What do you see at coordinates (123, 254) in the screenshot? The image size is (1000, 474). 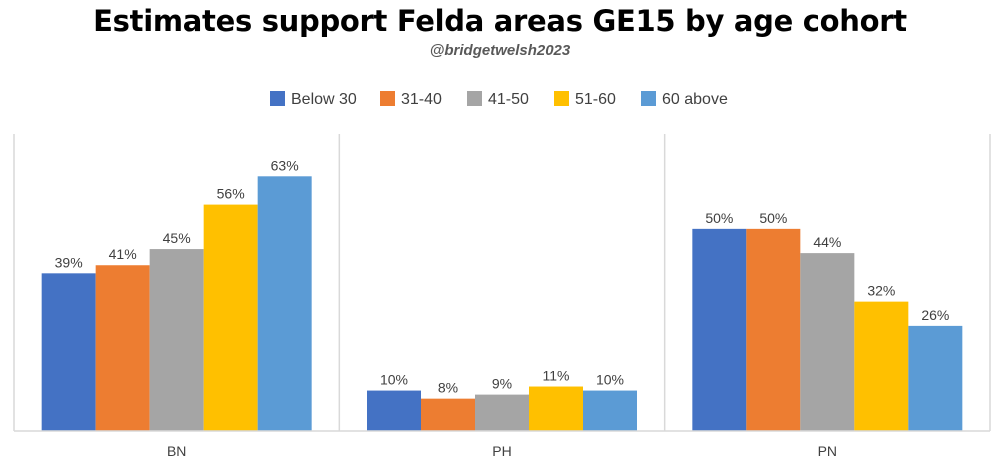 I see `data-label: 41%` at bounding box center [123, 254].